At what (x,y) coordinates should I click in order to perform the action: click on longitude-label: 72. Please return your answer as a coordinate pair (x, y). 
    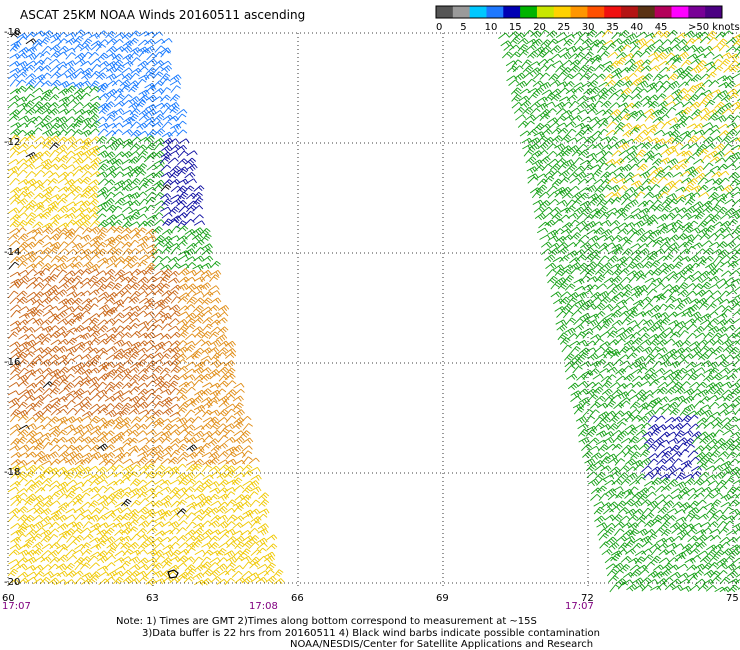
    Looking at the image, I should click on (587, 598).